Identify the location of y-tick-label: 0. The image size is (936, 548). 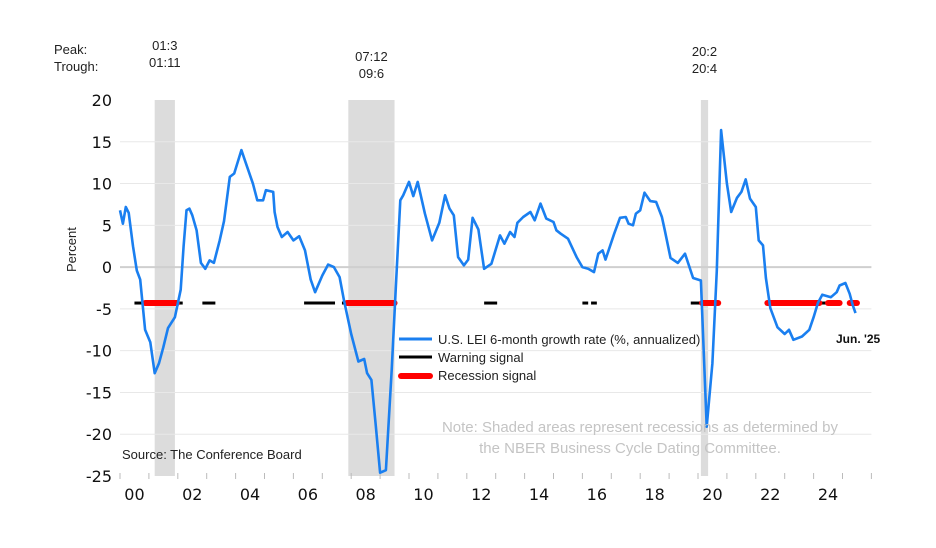
(107, 267).